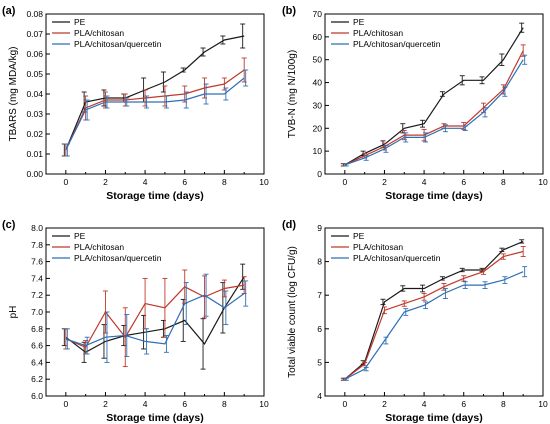 The width and height of the screenshot is (550, 424). Describe the element at coordinates (9, 225) in the screenshot. I see `panel-label: (c)` at that location.